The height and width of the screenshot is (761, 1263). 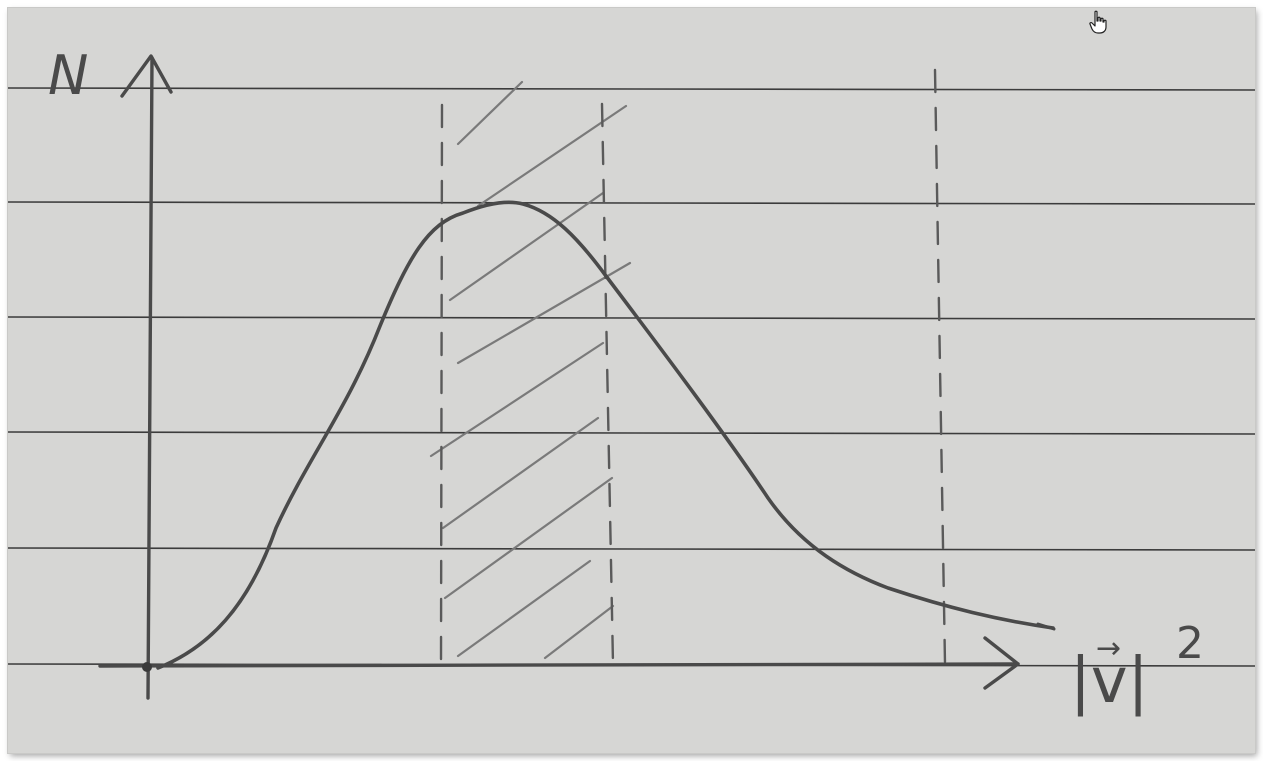 What do you see at coordinates (607, 384) in the screenshot?
I see `dashed-line-middle` at bounding box center [607, 384].